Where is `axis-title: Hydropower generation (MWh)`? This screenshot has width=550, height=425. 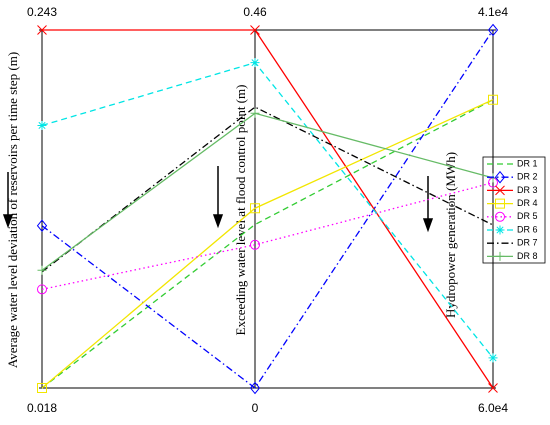
axis-title: Hydropower generation (MWh) is located at coordinates (450, 235).